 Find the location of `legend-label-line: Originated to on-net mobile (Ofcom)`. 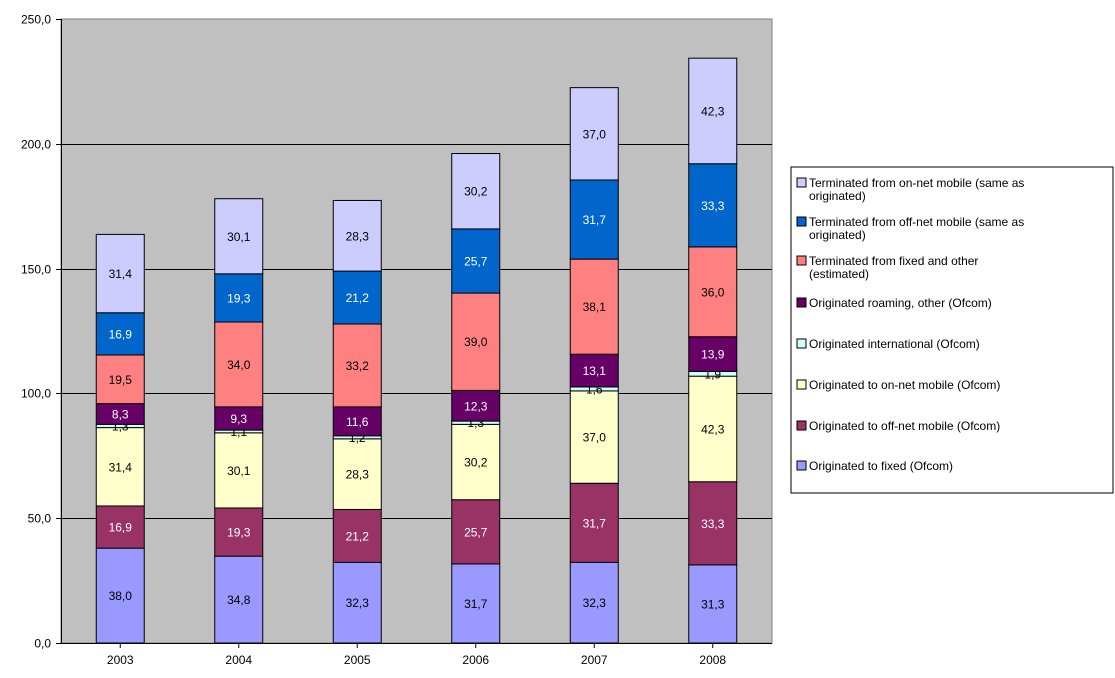

legend-label-line: Originated to on-net mobile (Ofcom) is located at coordinates (904, 385).